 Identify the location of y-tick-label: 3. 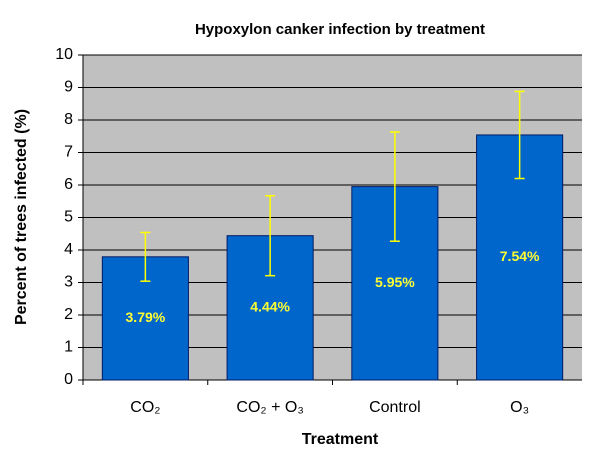
(68, 282).